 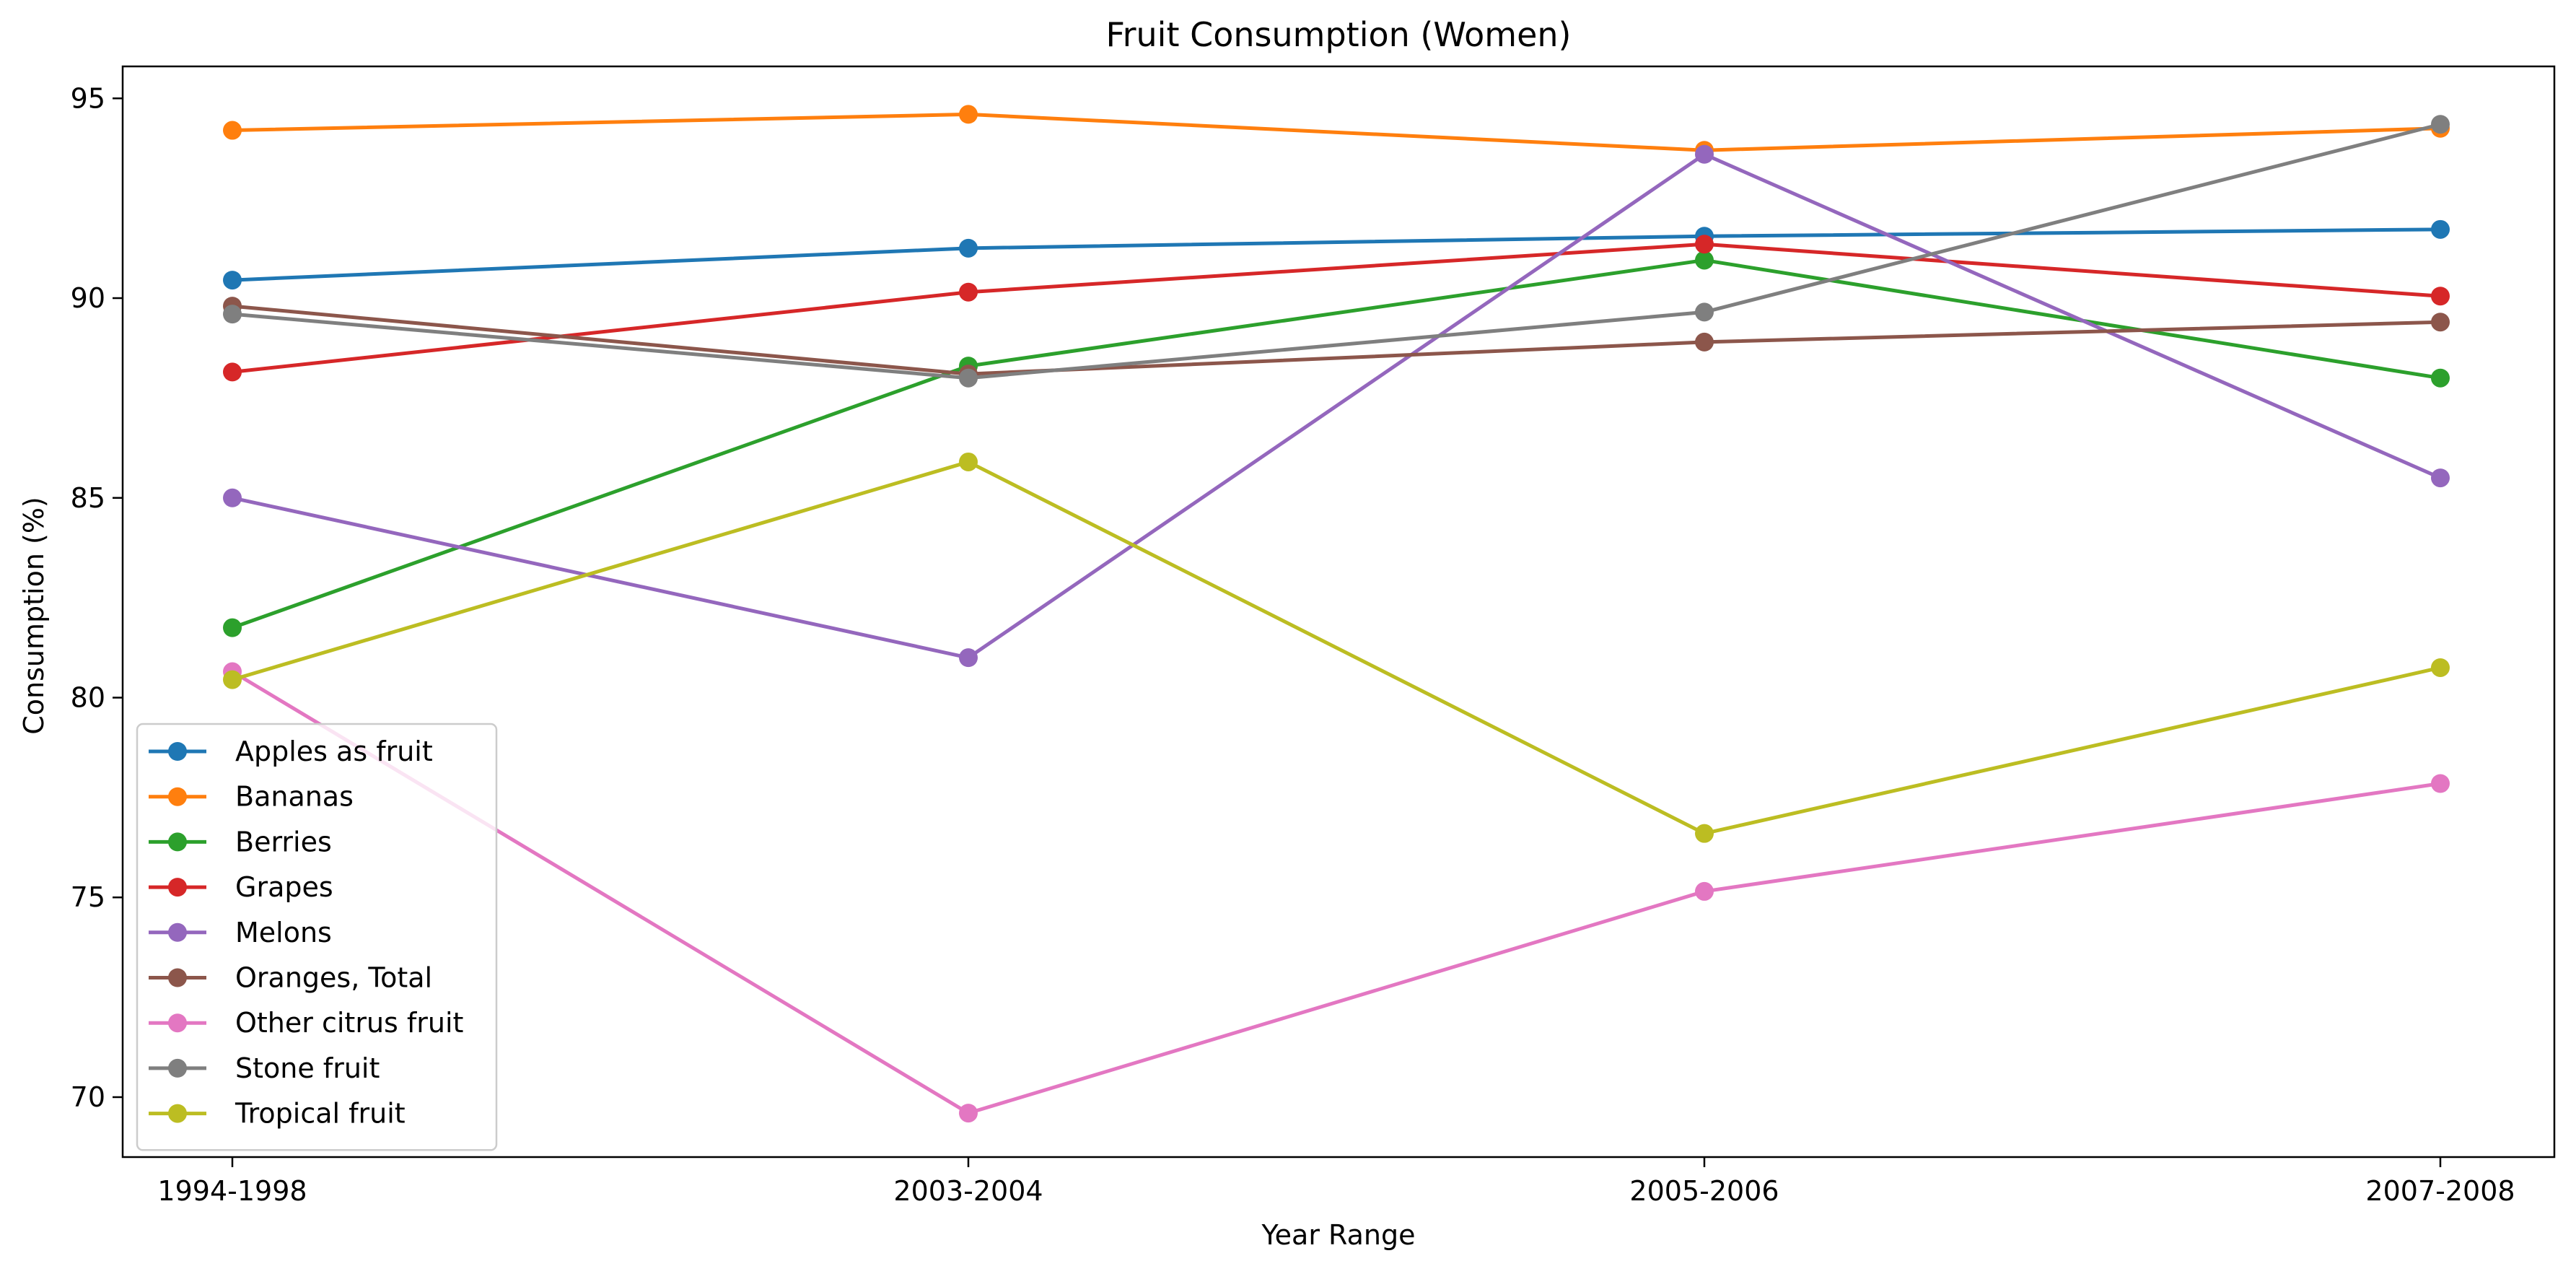 What do you see at coordinates (1704, 1191) in the screenshot?
I see `x-tick-label: 2005-2006` at bounding box center [1704, 1191].